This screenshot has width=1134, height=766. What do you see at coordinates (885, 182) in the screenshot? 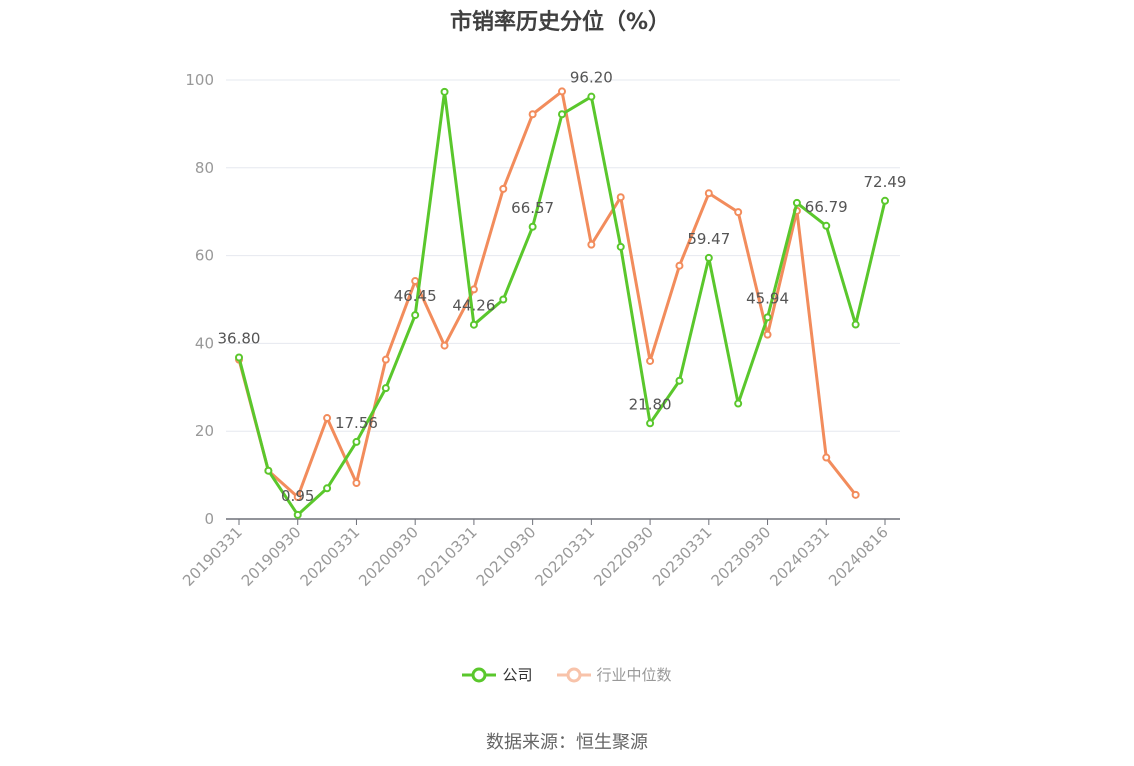
I see `data-label: 72.49` at bounding box center [885, 182].